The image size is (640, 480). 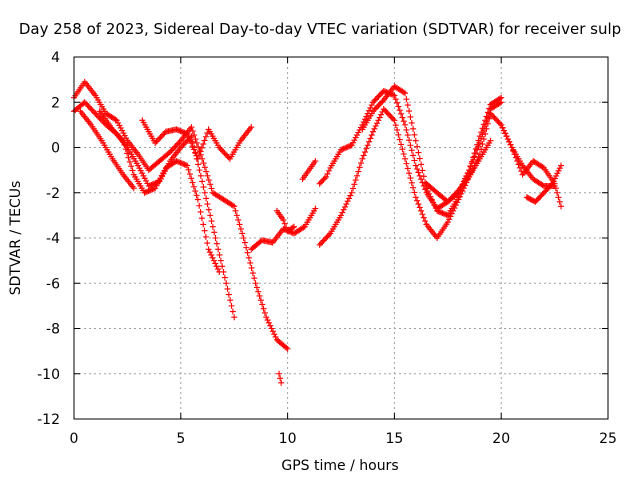 I want to click on y-tick-label: 0, so click(x=55, y=149).